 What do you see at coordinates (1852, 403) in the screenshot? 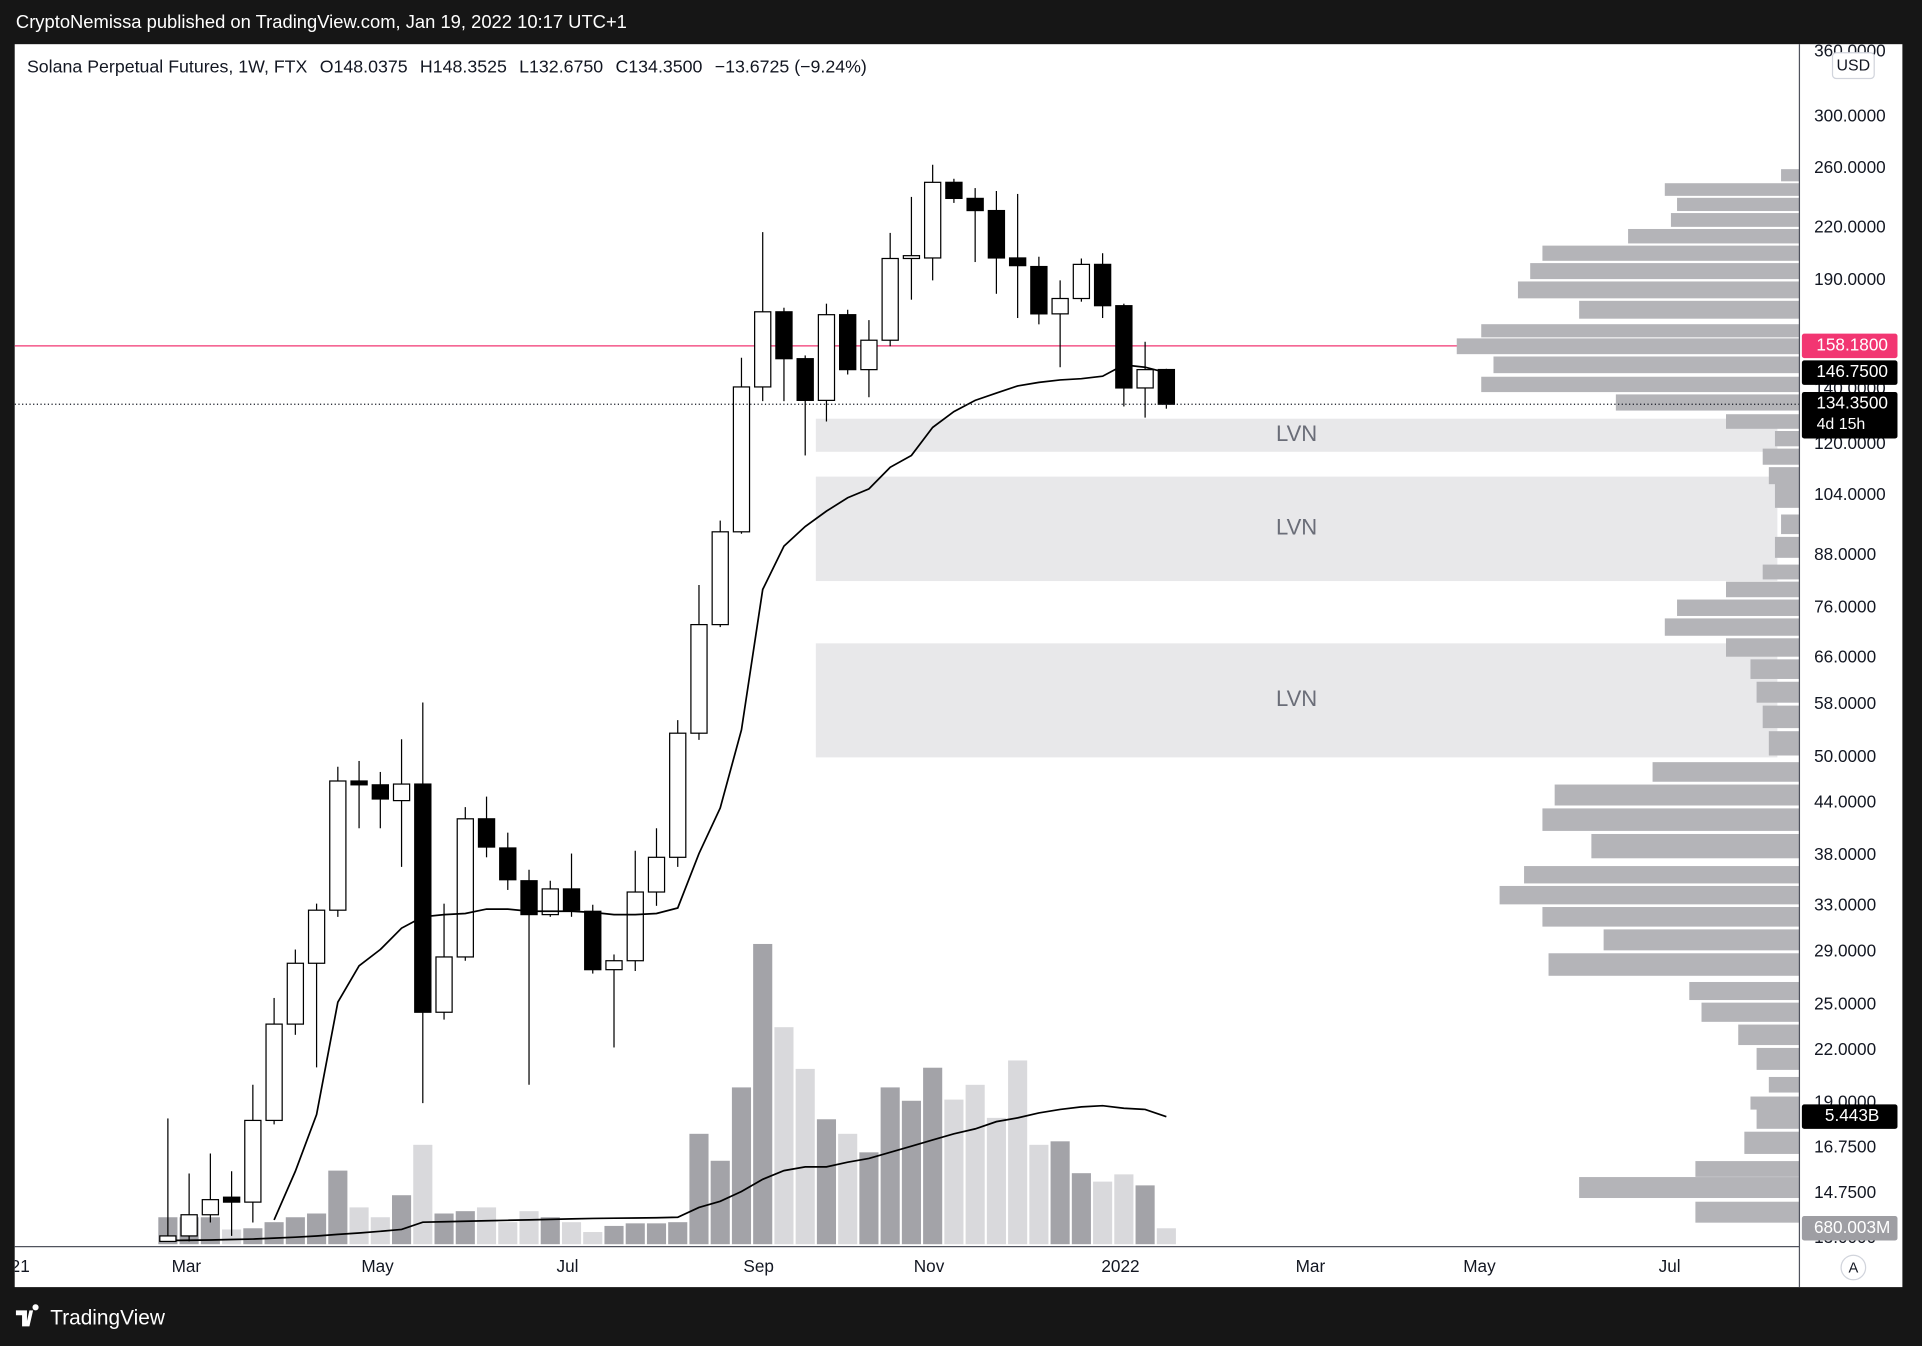
I see `last-price-tag: 134.3500` at bounding box center [1852, 403].